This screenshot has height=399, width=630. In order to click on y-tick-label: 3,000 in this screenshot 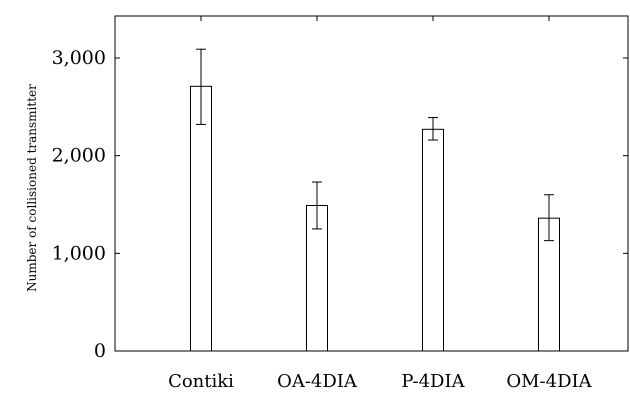, I will do `click(79, 58)`.